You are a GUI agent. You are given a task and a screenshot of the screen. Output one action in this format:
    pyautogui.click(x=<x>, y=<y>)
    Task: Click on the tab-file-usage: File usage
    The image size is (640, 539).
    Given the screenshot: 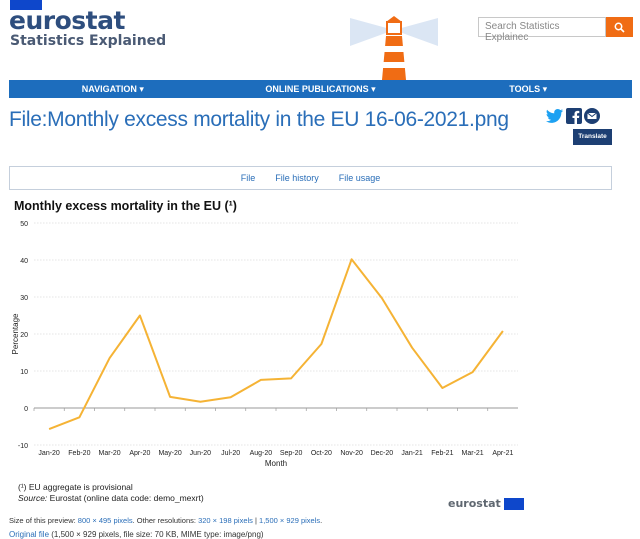 What is the action you would take?
    pyautogui.click(x=359, y=178)
    